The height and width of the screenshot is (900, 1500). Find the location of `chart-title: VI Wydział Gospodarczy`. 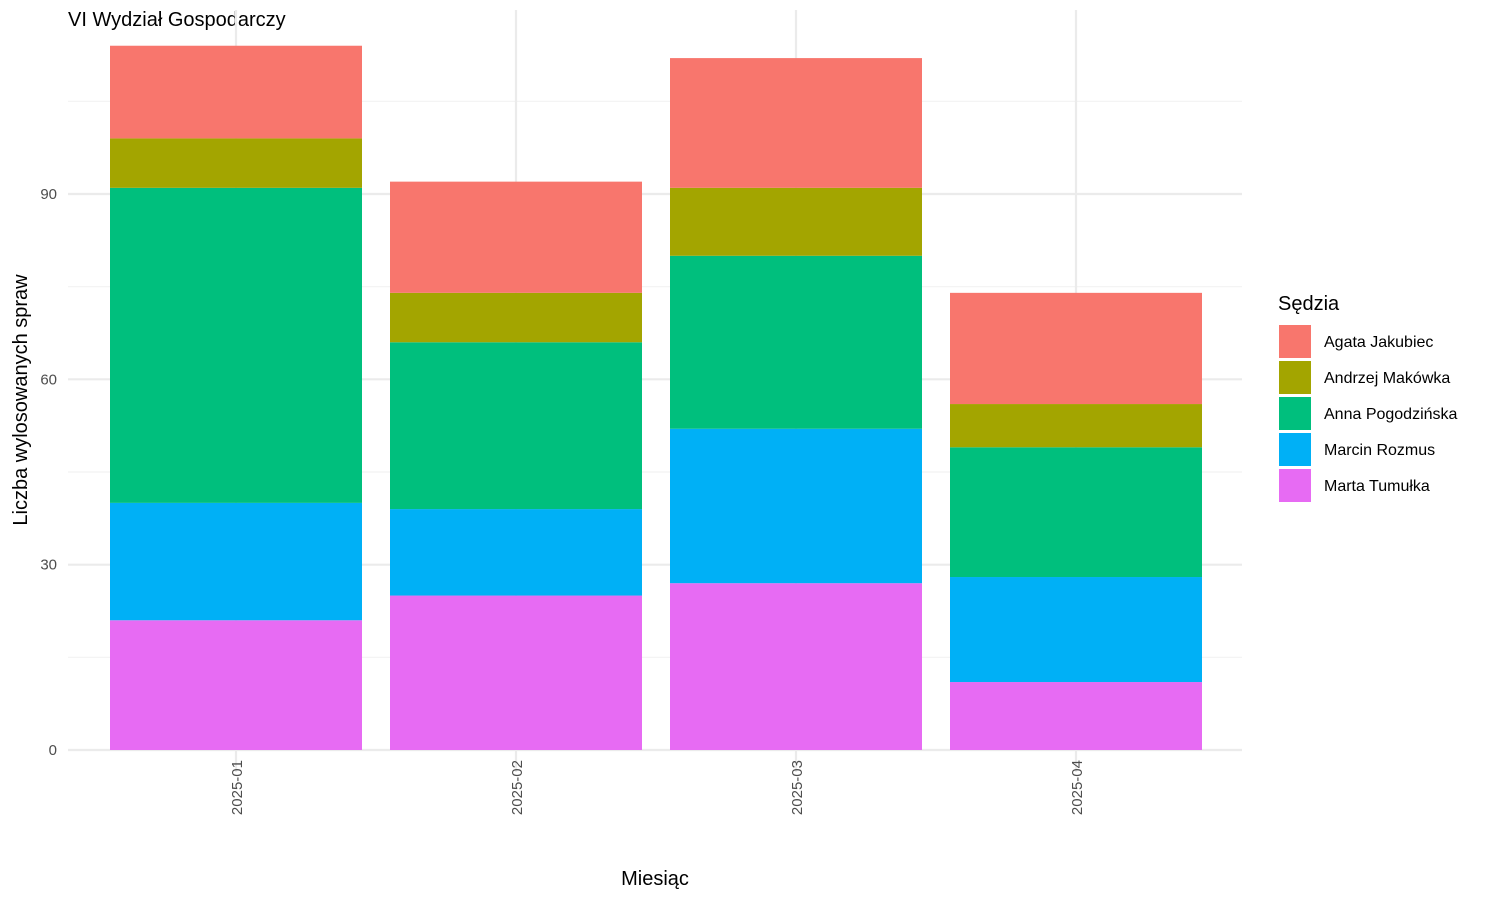

chart-title: VI Wydział Gospodarczy is located at coordinates (177, 20).